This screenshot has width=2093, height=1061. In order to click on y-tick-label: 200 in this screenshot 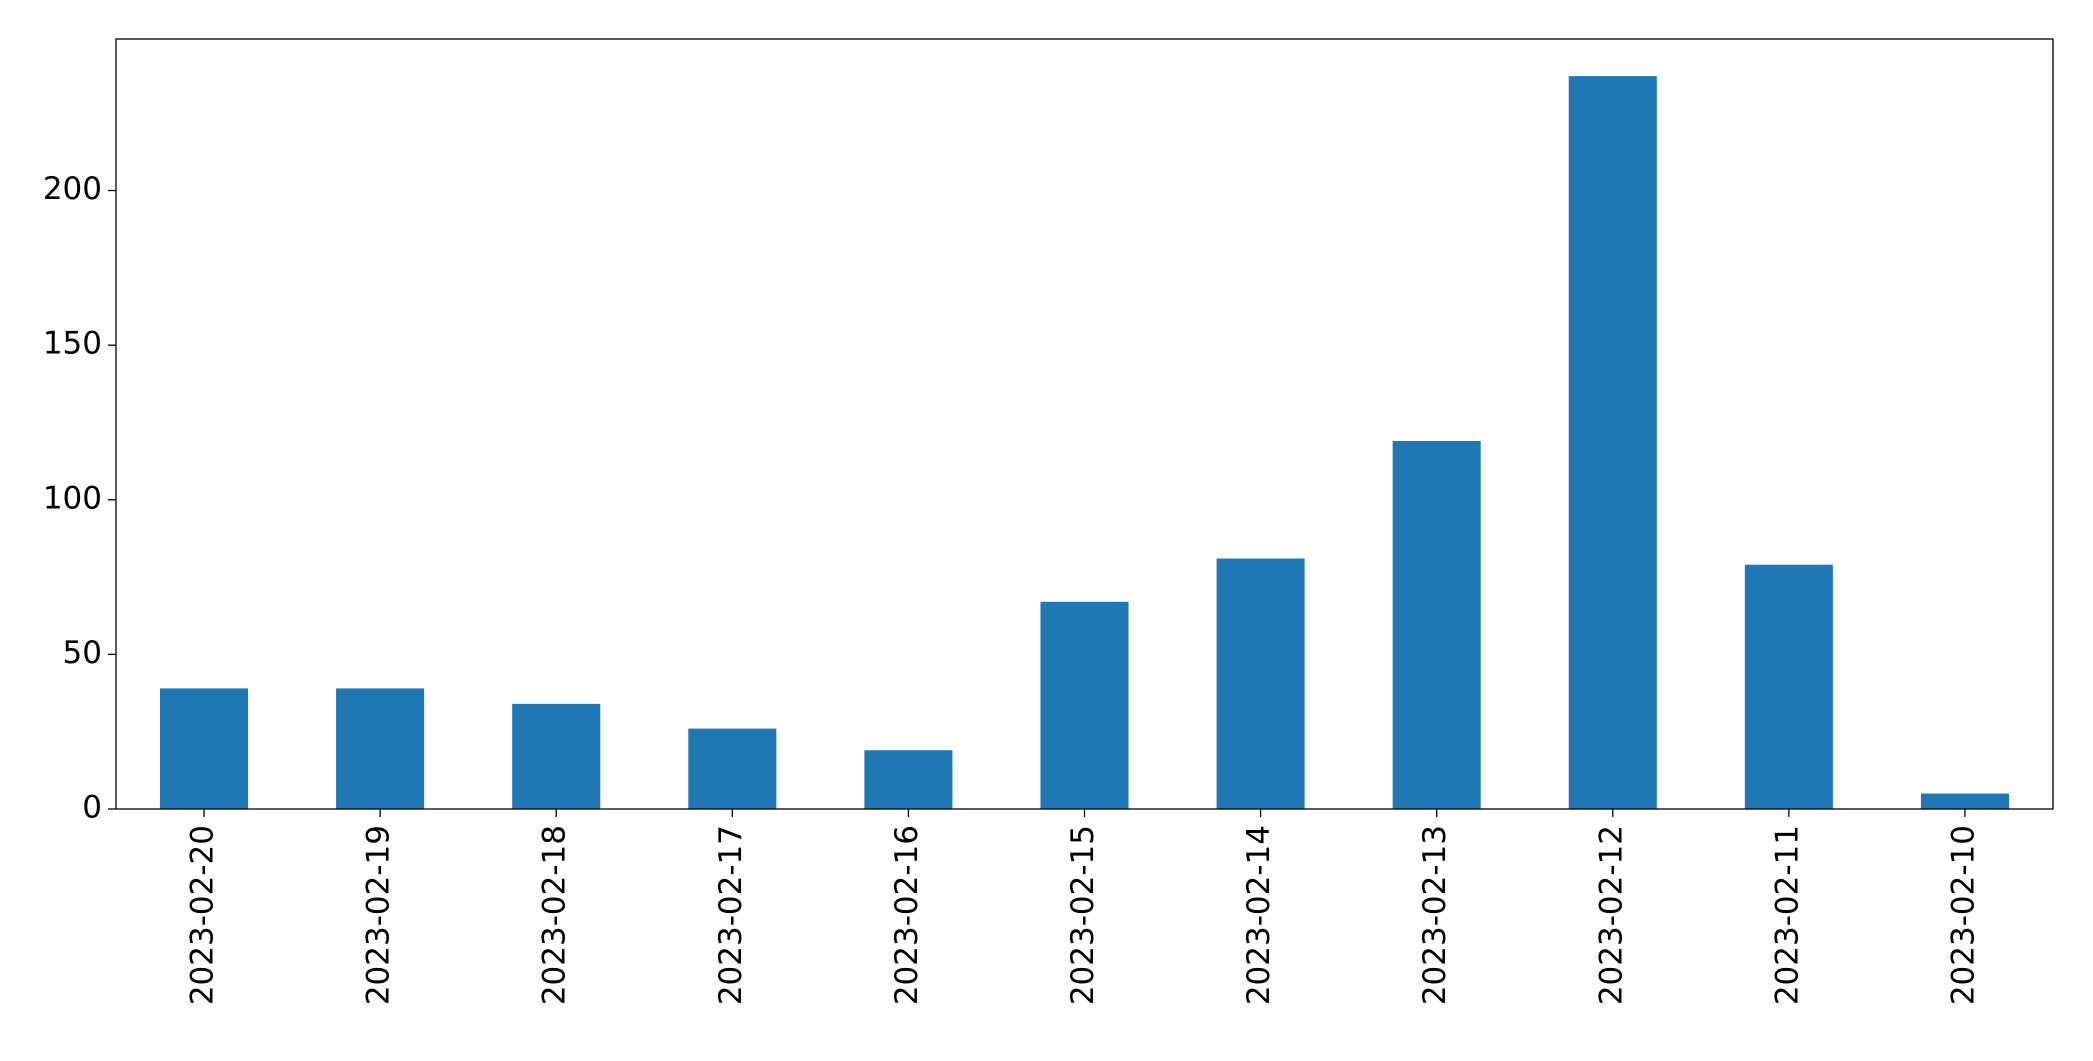, I will do `click(72, 189)`.